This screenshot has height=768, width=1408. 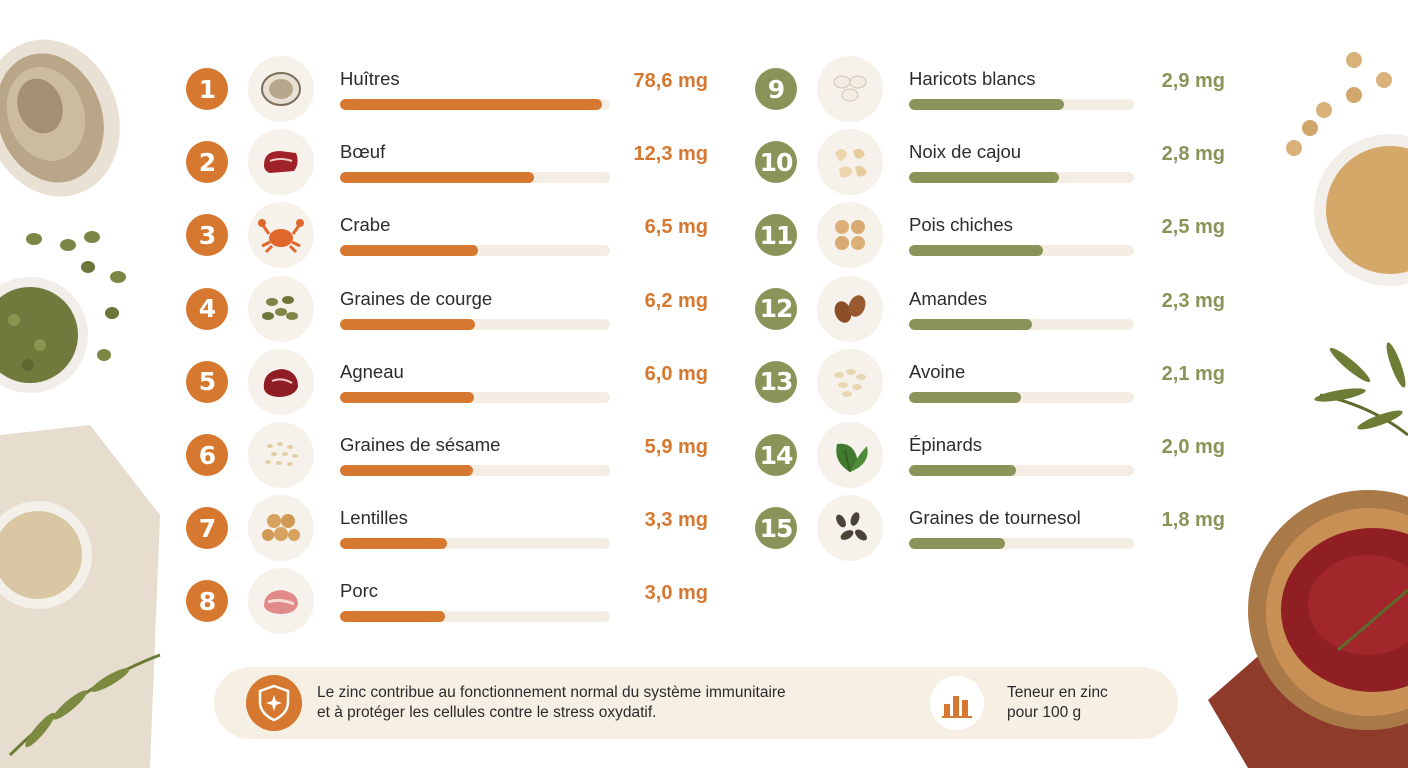 What do you see at coordinates (447, 382) in the screenshot?
I see `chart-row: 5 Agneau 6,0 mg` at bounding box center [447, 382].